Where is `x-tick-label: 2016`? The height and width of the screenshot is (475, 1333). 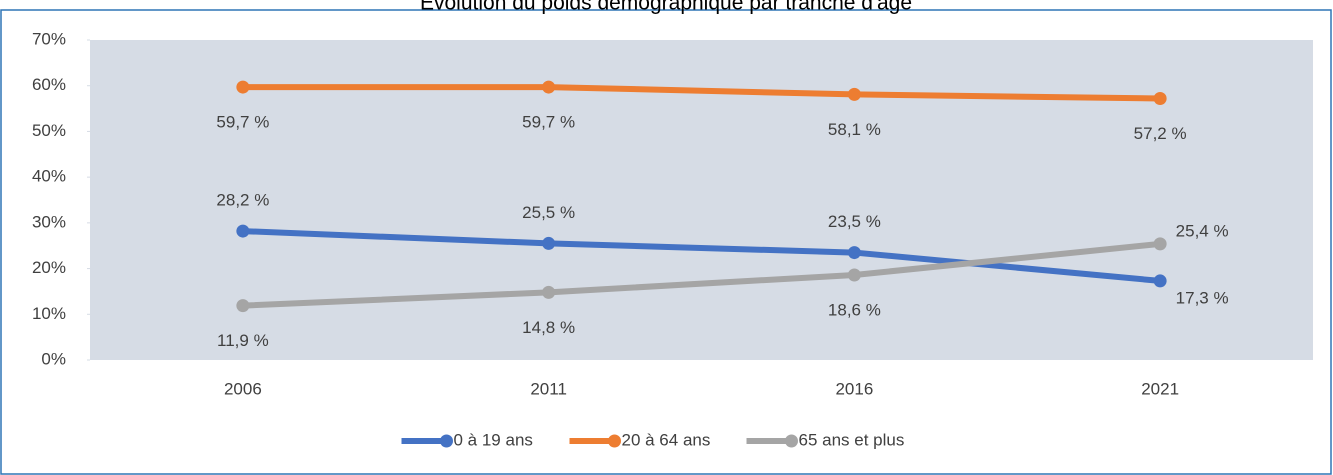
x-tick-label: 2016 is located at coordinates (854, 388).